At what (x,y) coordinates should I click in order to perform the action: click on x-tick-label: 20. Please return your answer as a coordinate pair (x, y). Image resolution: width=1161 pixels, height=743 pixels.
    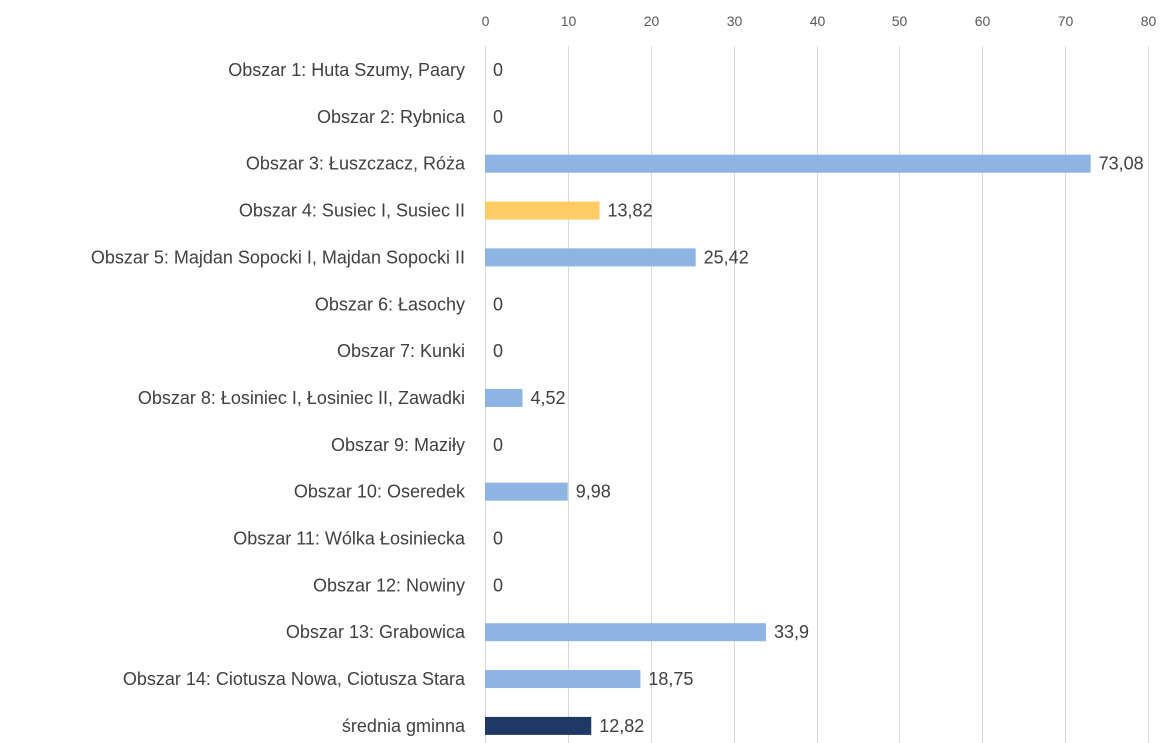
    Looking at the image, I should click on (652, 21).